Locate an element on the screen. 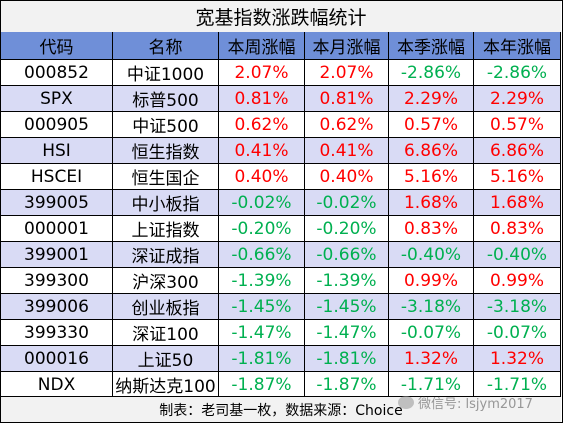 This screenshot has width=563, height=424. cell-week: 0.81% is located at coordinates (262, 99).